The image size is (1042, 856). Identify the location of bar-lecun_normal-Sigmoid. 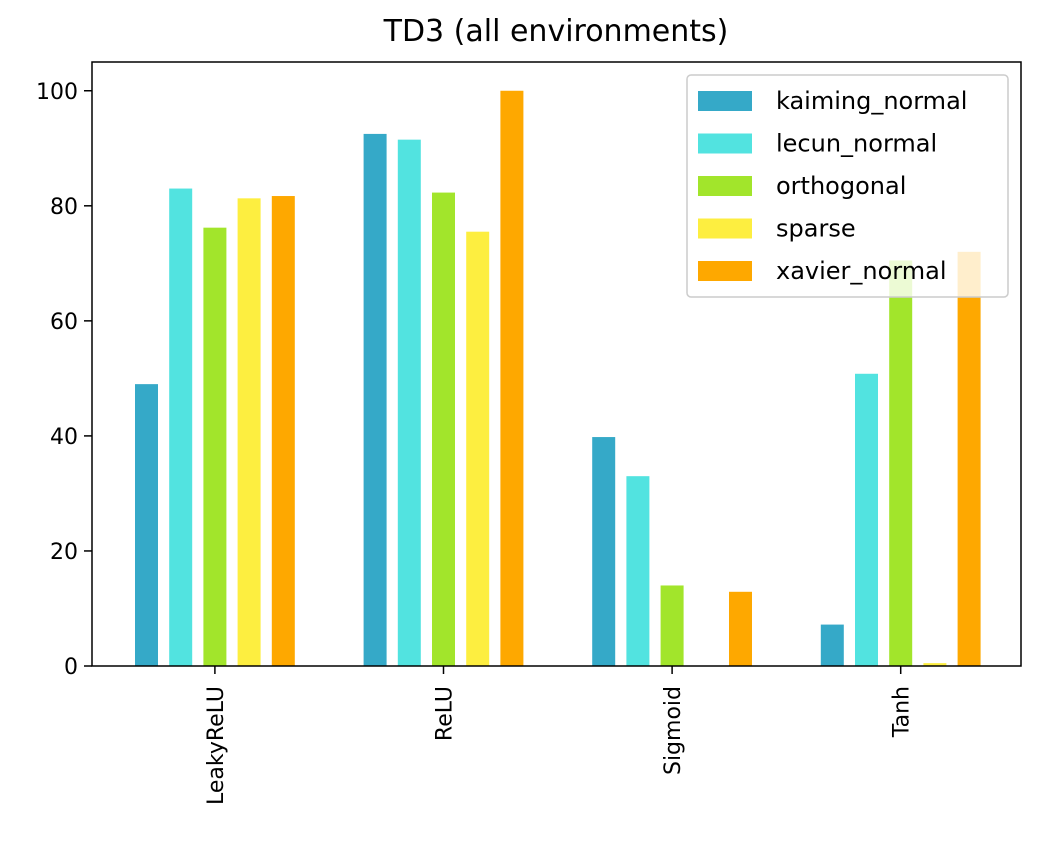
(638, 571).